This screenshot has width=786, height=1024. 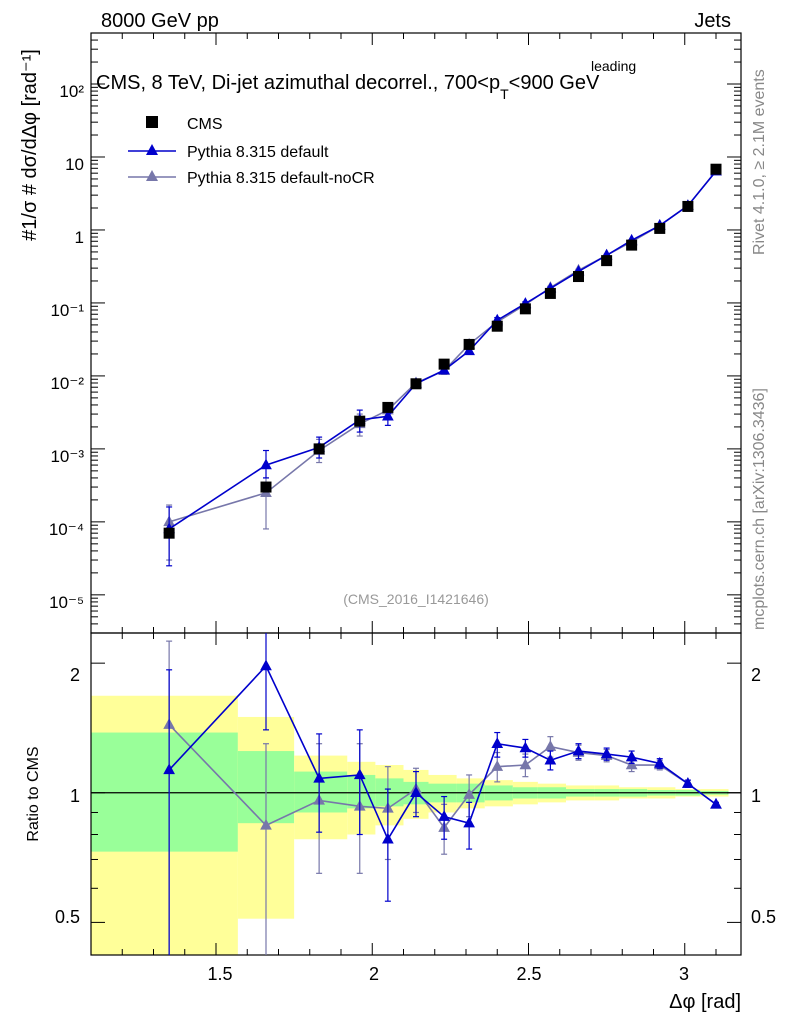 What do you see at coordinates (759, 162) in the screenshot?
I see `rivet-version-label: Rivet 4.1.0, ≥ 2.1M events` at bounding box center [759, 162].